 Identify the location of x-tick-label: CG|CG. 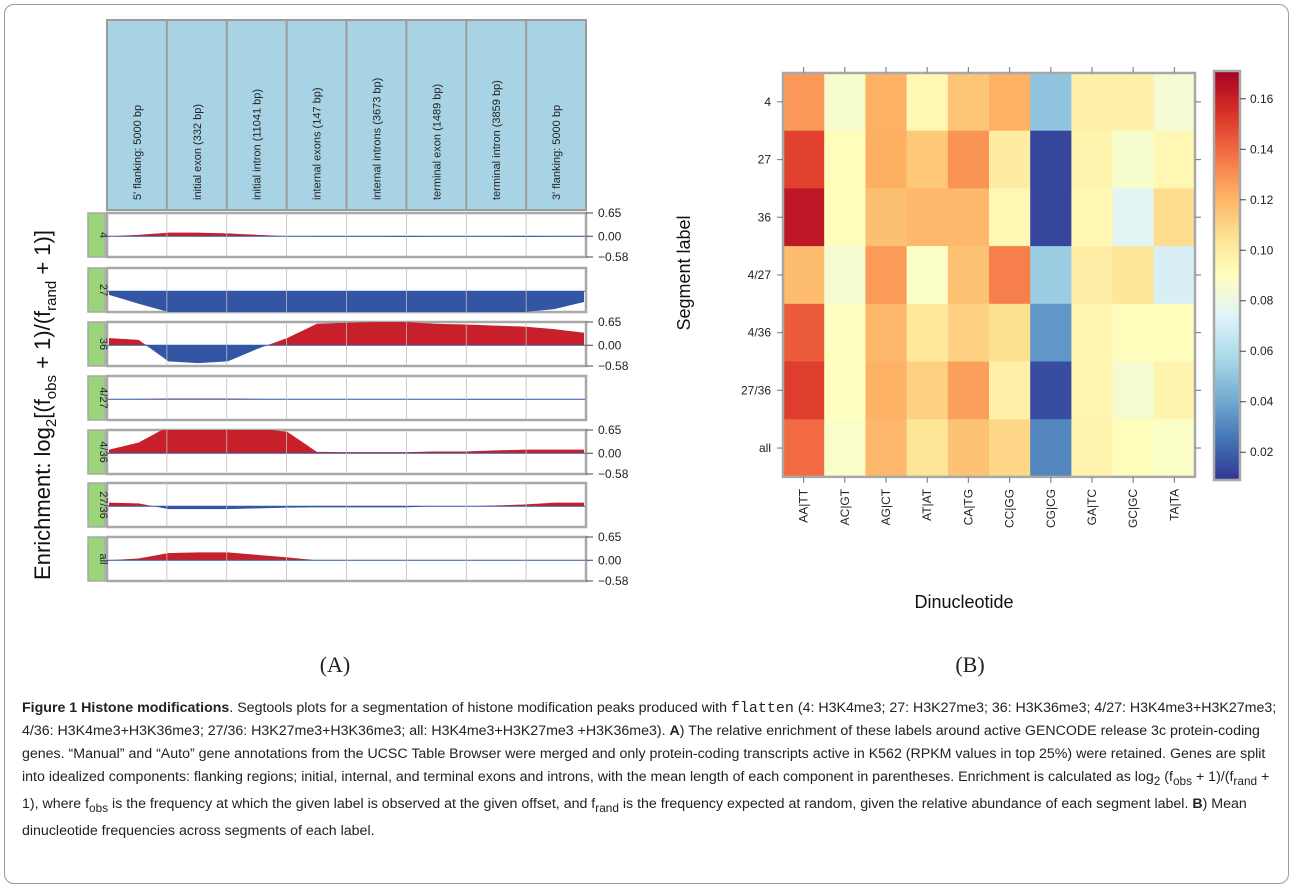
(1051, 508).